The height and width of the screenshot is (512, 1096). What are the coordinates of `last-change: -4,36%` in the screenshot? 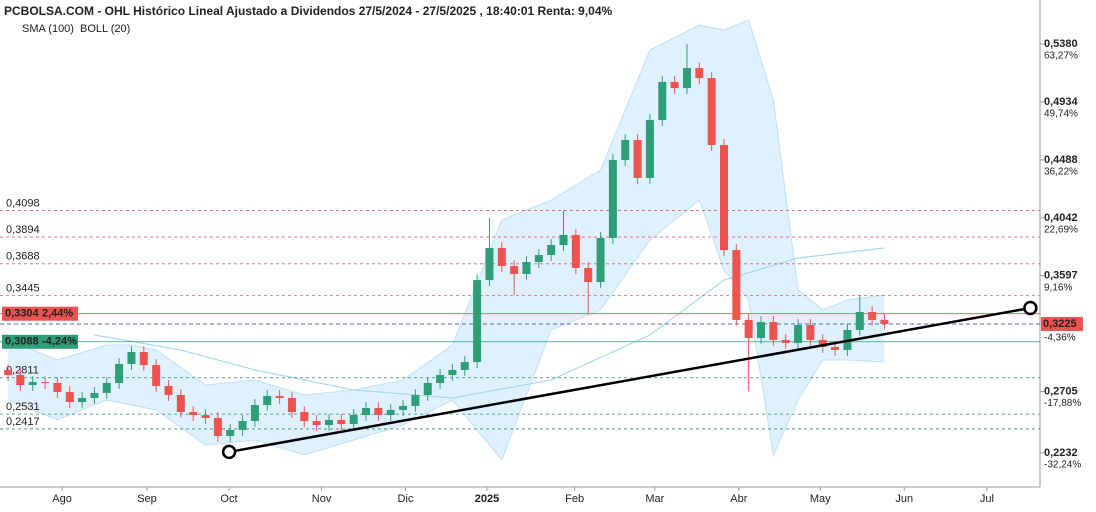 It's located at (1060, 338).